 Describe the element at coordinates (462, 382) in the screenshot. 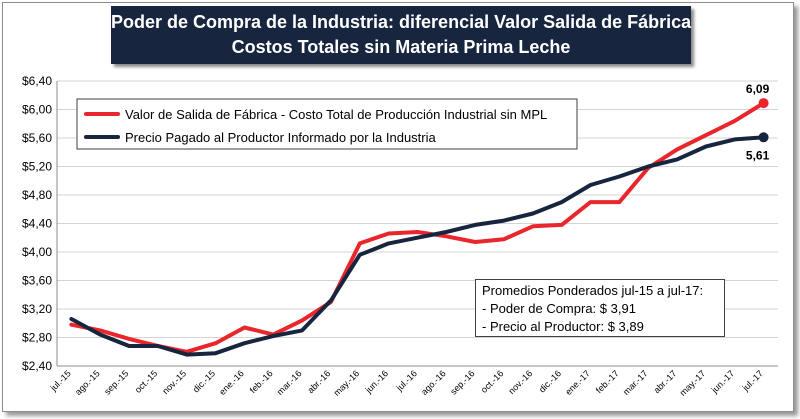

I see `x-tick-label: sep.-16` at that location.